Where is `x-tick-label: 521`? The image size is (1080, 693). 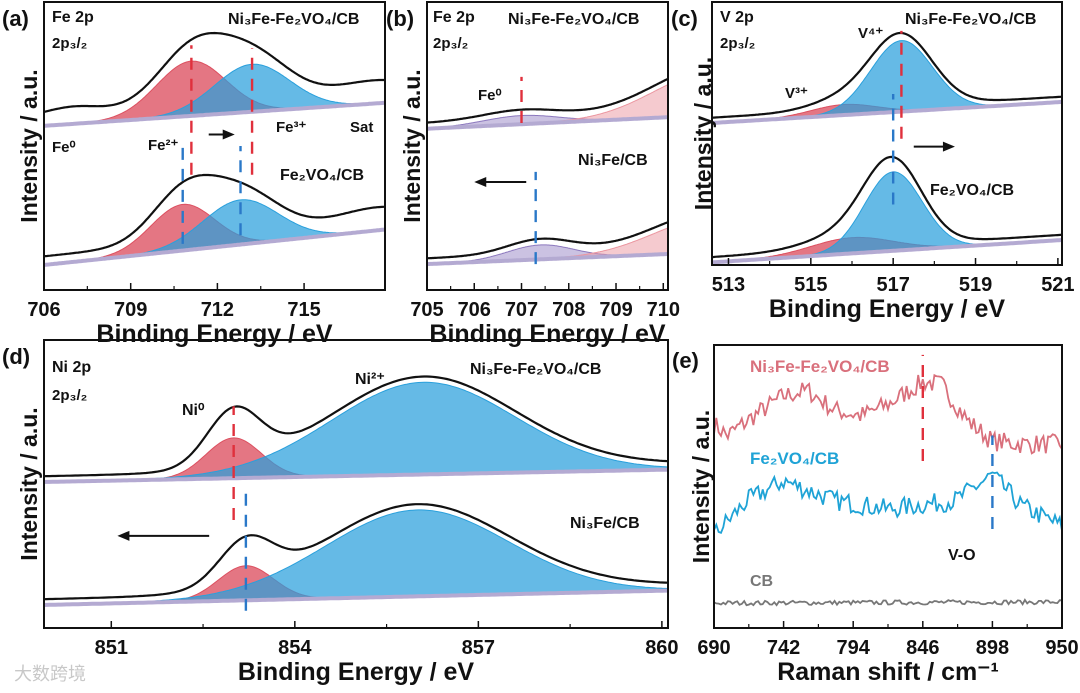
x-tick-label: 521 is located at coordinates (1057, 285).